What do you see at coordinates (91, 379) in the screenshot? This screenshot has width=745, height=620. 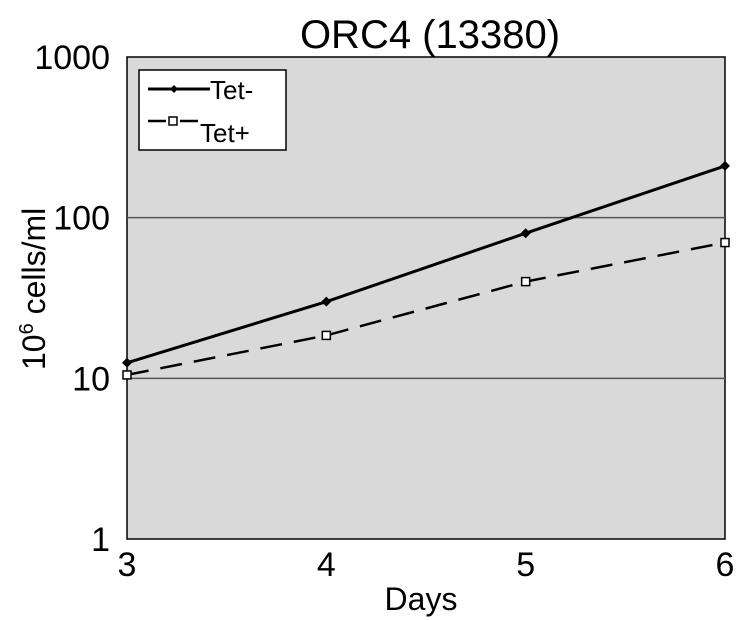 I see `y-tick-label: 10` at bounding box center [91, 379].